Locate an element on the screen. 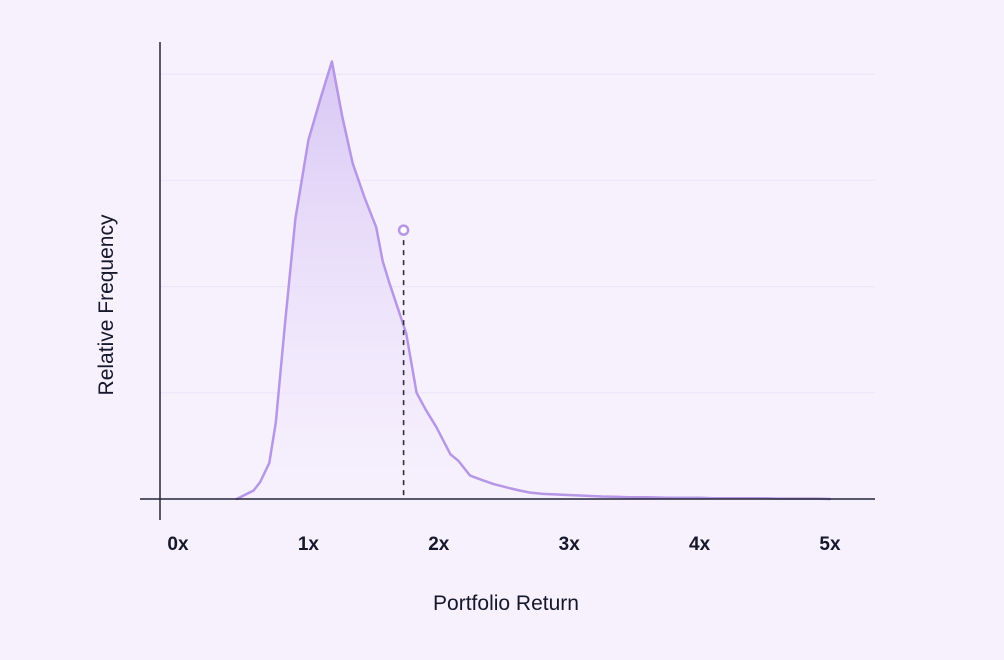 Image resolution: width=1004 pixels, height=660 pixels. x-tick-label: 0x is located at coordinates (178, 544).